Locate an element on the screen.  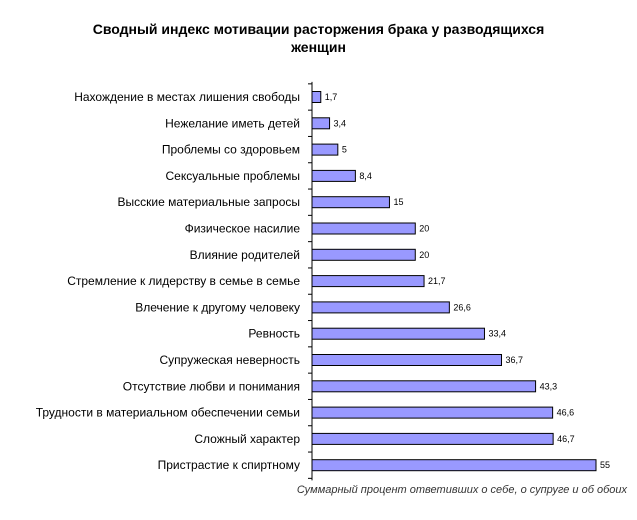
category-label: Стремление к лидерству в семье в семье is located at coordinates (183, 281).